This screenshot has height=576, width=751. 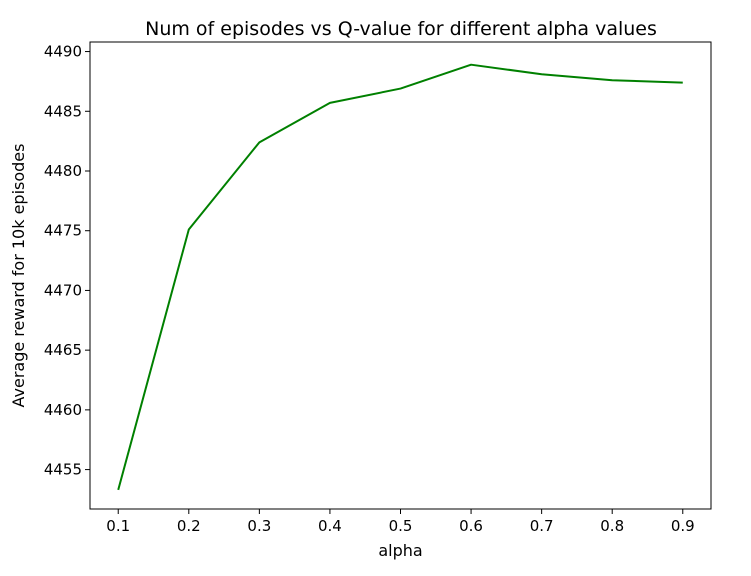 What do you see at coordinates (63, 171) in the screenshot?
I see `y-tick-label: 4480` at bounding box center [63, 171].